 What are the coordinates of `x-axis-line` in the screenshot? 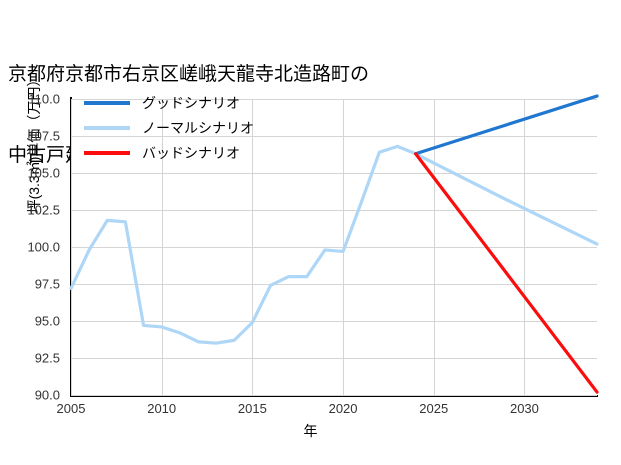 It's located at (334, 396).